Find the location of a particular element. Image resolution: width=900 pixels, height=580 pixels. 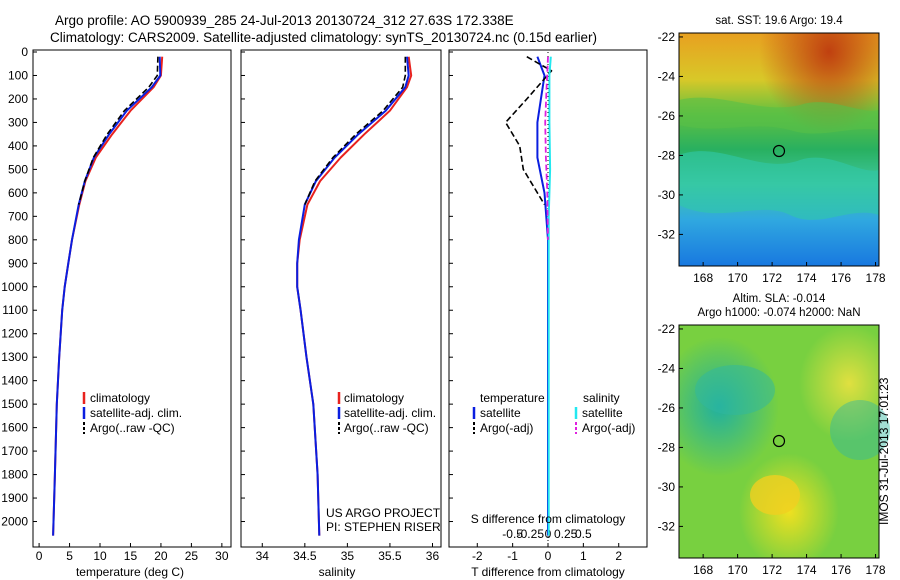

legend-argo: Argo(..raw -QC) is located at coordinates (132, 428).